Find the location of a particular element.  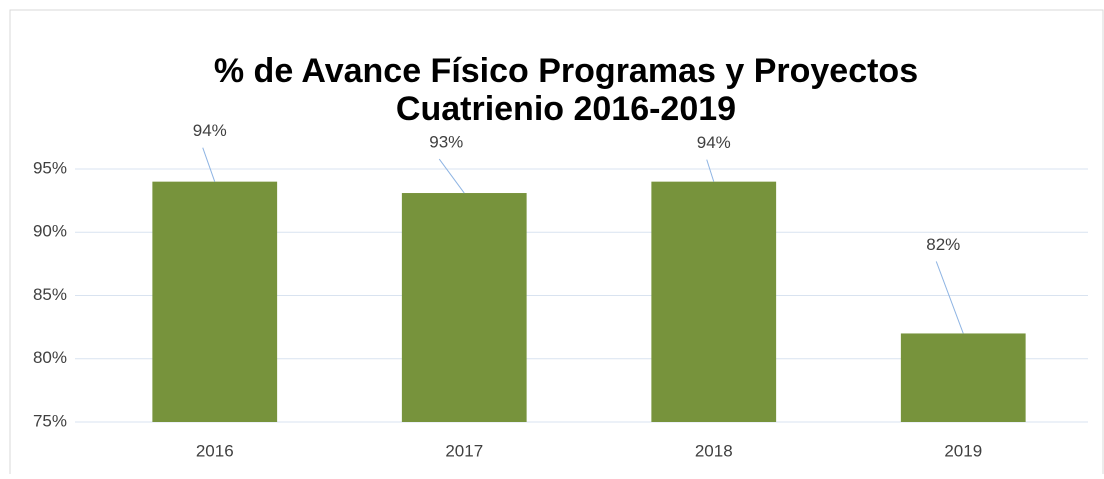

x-tick-label: 2019 is located at coordinates (963, 450).